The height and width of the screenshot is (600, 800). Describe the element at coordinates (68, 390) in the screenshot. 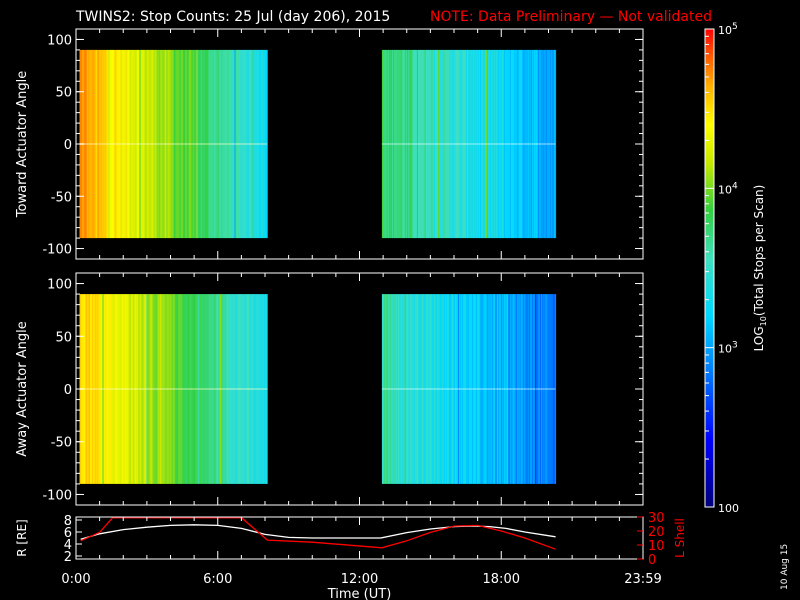

I see `y-tick-label: 0` at that location.